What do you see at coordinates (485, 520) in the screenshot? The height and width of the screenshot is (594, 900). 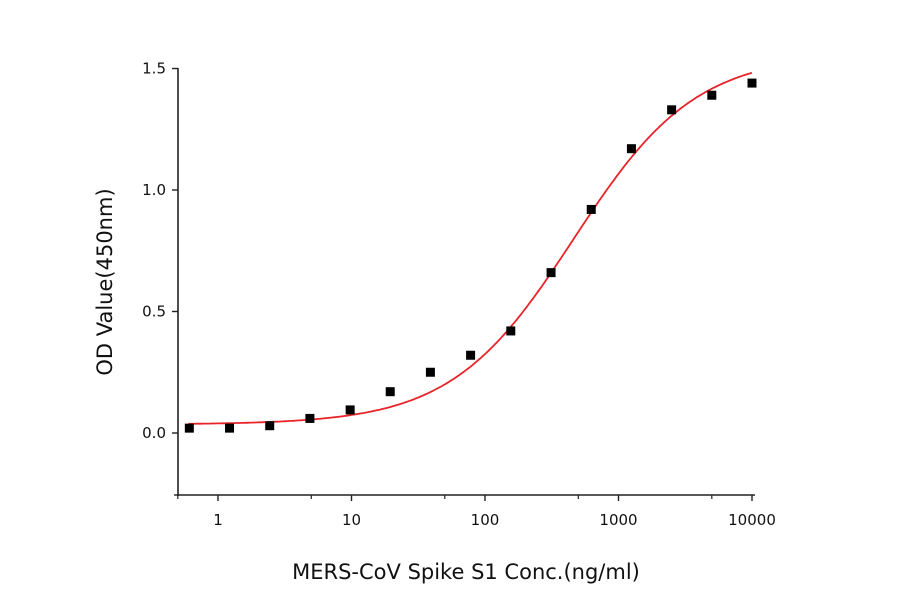 I see `x-tick-label: 100` at bounding box center [485, 520].